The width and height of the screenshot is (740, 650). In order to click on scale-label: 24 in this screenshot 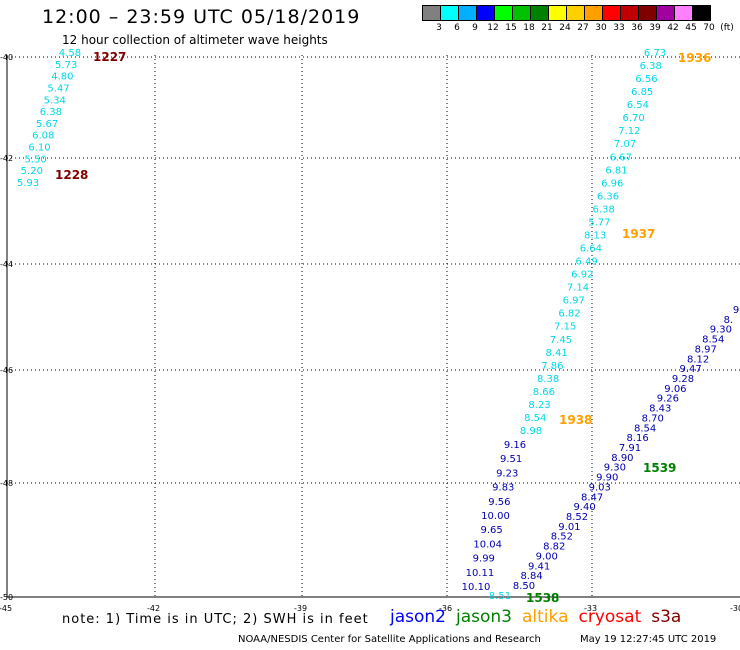, I will do `click(565, 28)`.